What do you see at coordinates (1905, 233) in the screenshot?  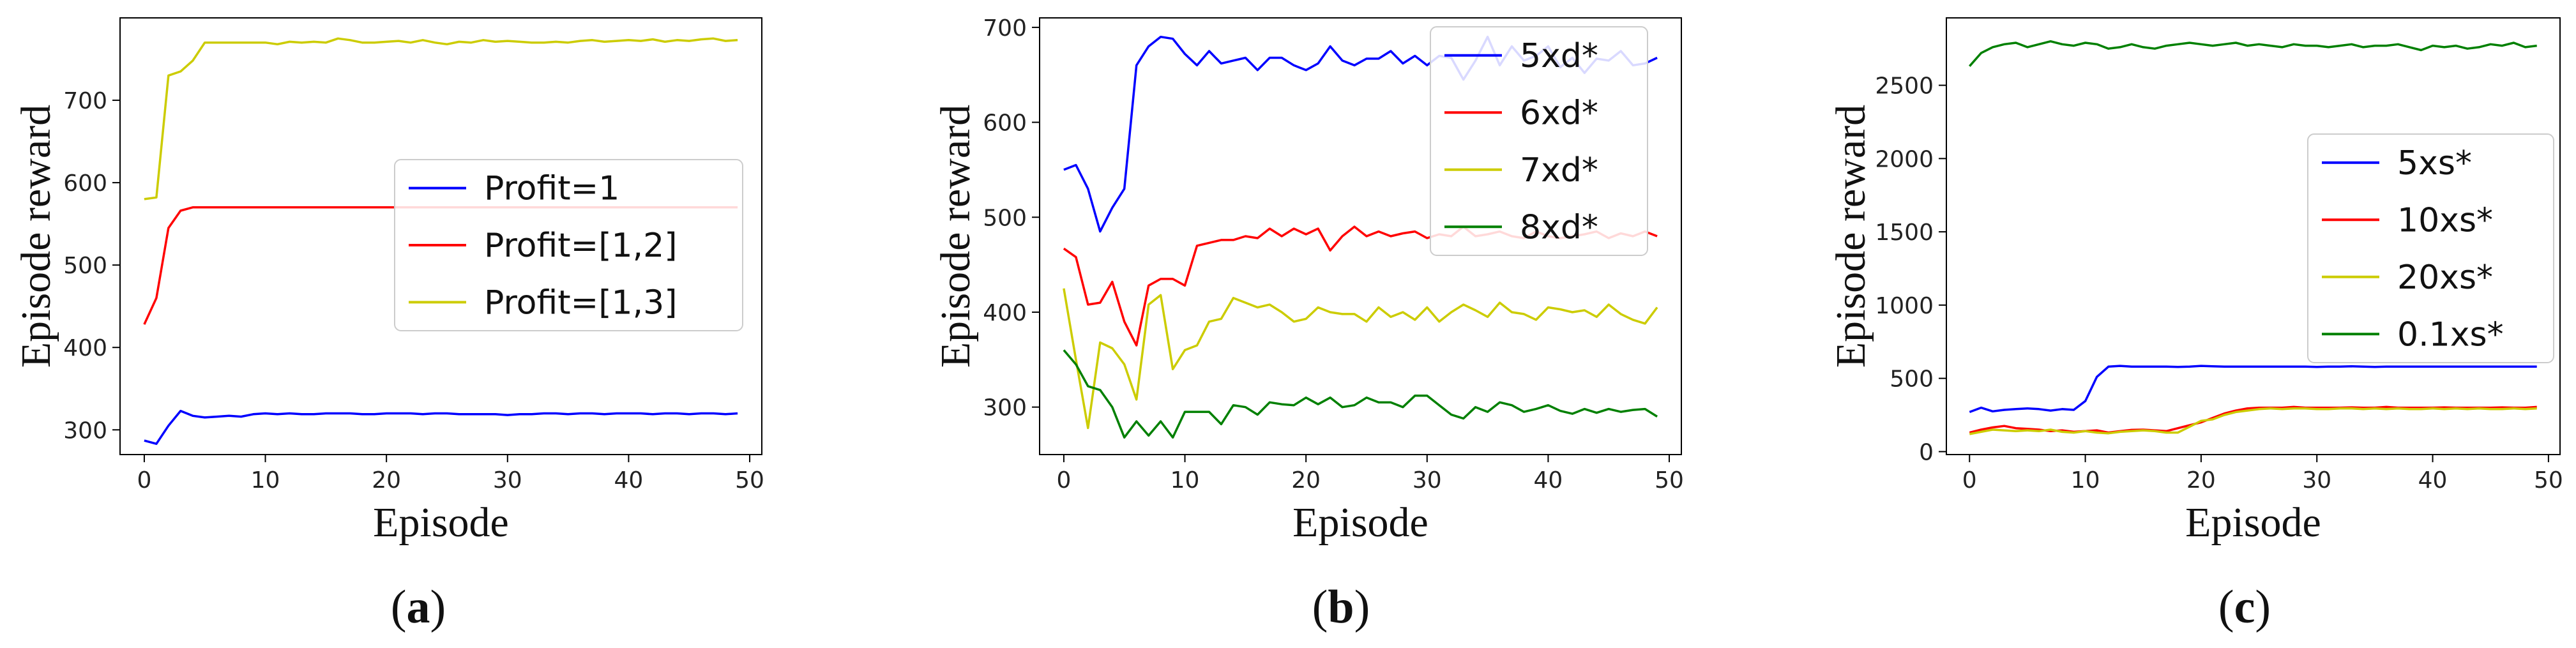 I see `y-tick-label: 1500` at bounding box center [1905, 233].